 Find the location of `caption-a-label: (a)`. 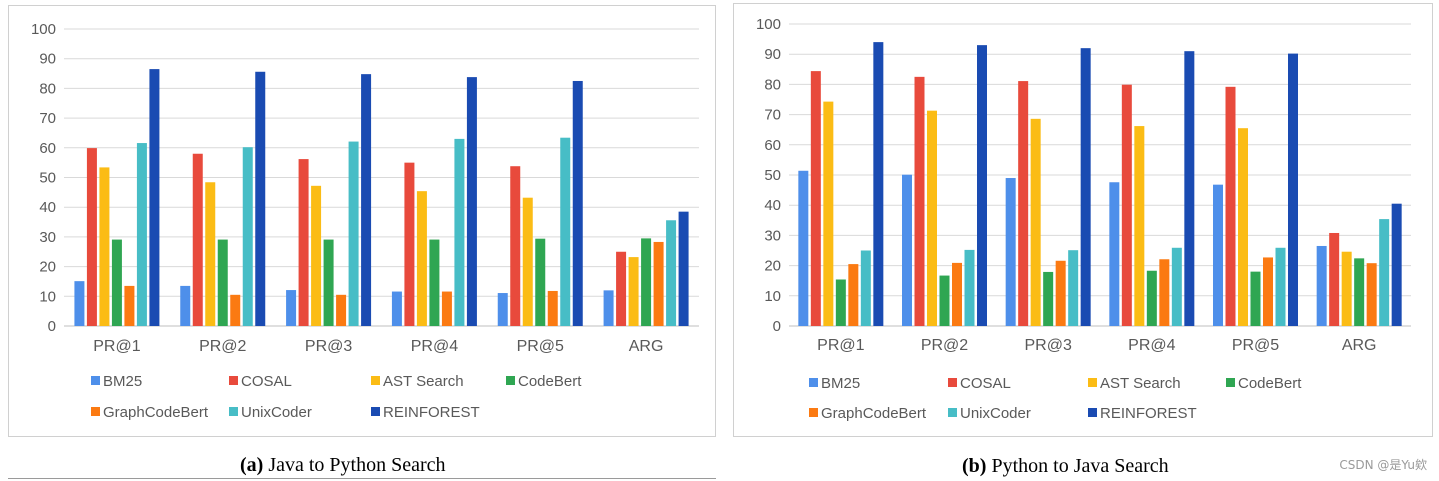

caption-a-label: (a) is located at coordinates (252, 465).